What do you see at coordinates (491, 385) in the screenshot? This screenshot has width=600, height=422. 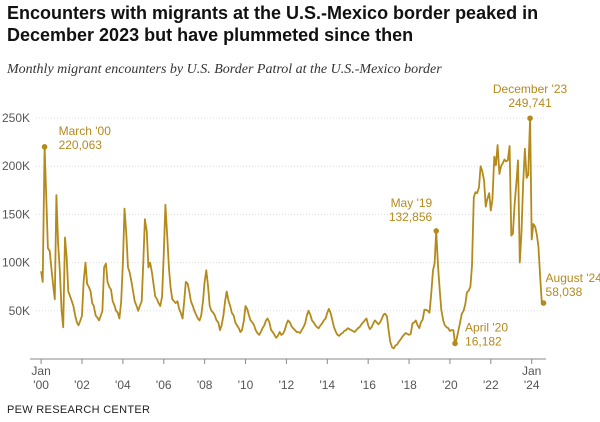 I see `x-tick-label: '22` at bounding box center [491, 385].